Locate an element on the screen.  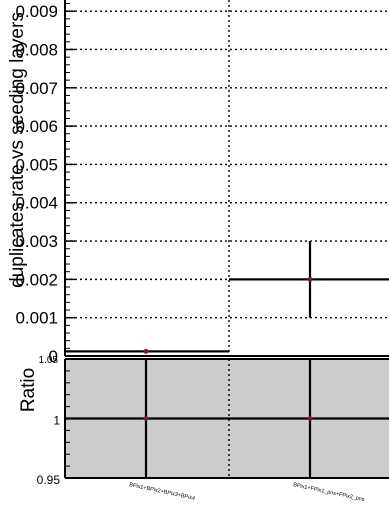
y-tick-label: 0.007 is located at coordinates (36, 88).